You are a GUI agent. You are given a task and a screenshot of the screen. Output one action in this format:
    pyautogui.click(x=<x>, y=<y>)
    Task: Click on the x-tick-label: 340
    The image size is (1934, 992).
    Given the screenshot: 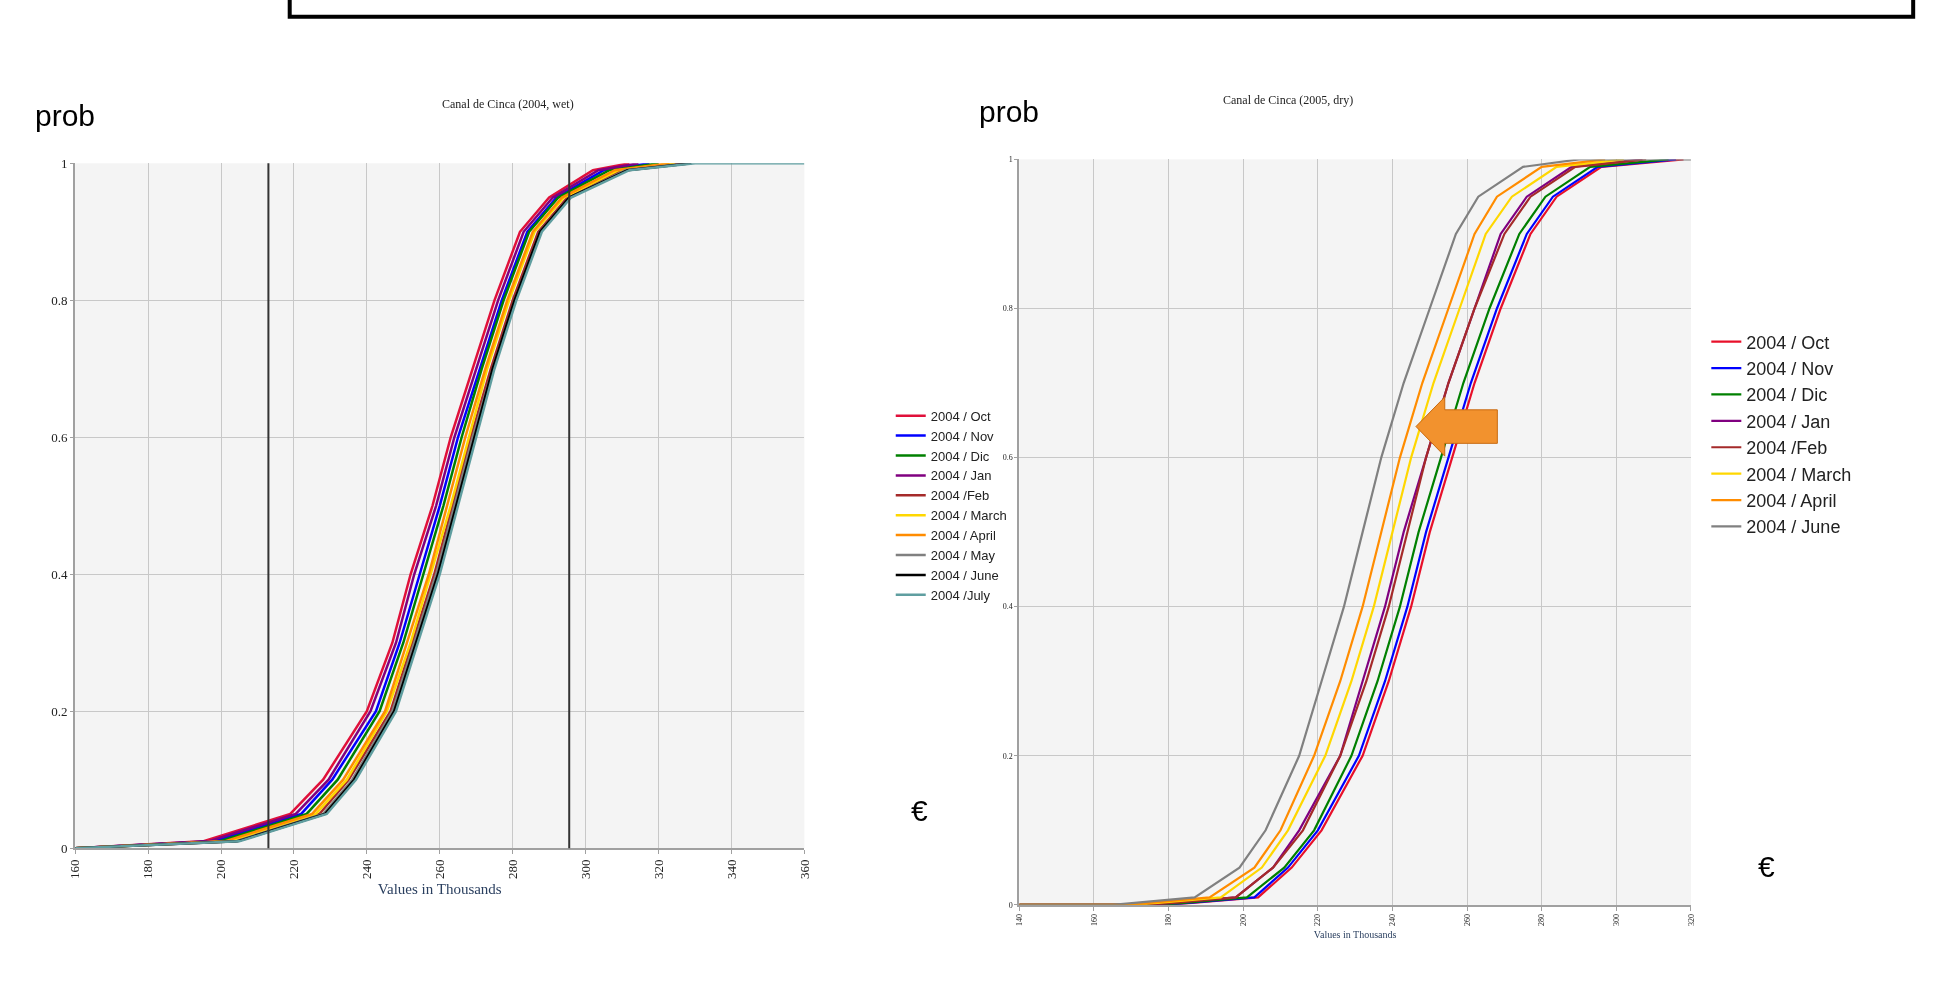 What is the action you would take?
    pyautogui.click(x=731, y=869)
    